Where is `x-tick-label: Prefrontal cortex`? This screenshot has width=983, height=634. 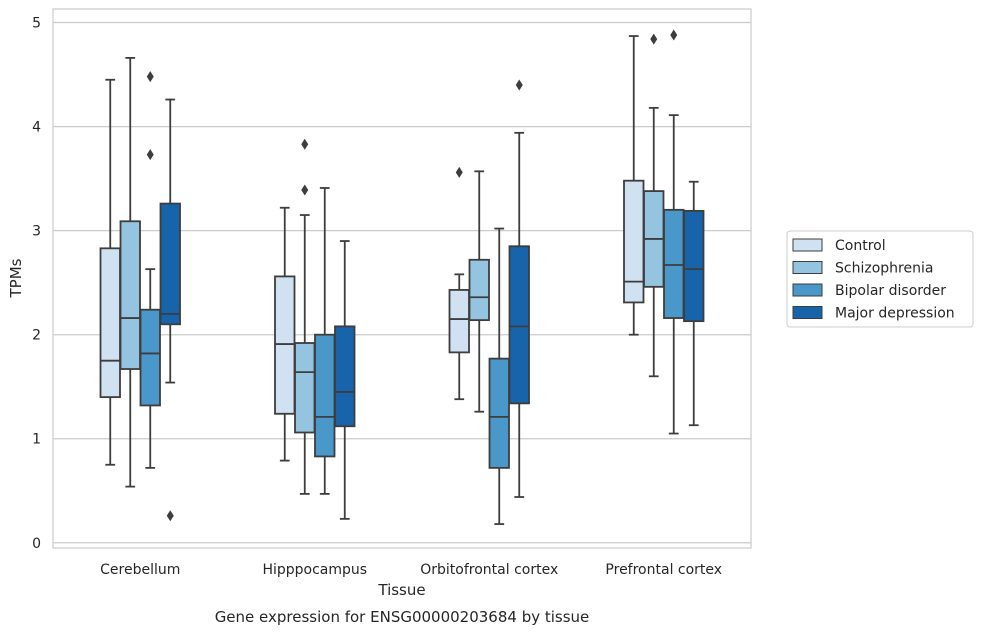
x-tick-label: Prefrontal cortex is located at coordinates (663, 570).